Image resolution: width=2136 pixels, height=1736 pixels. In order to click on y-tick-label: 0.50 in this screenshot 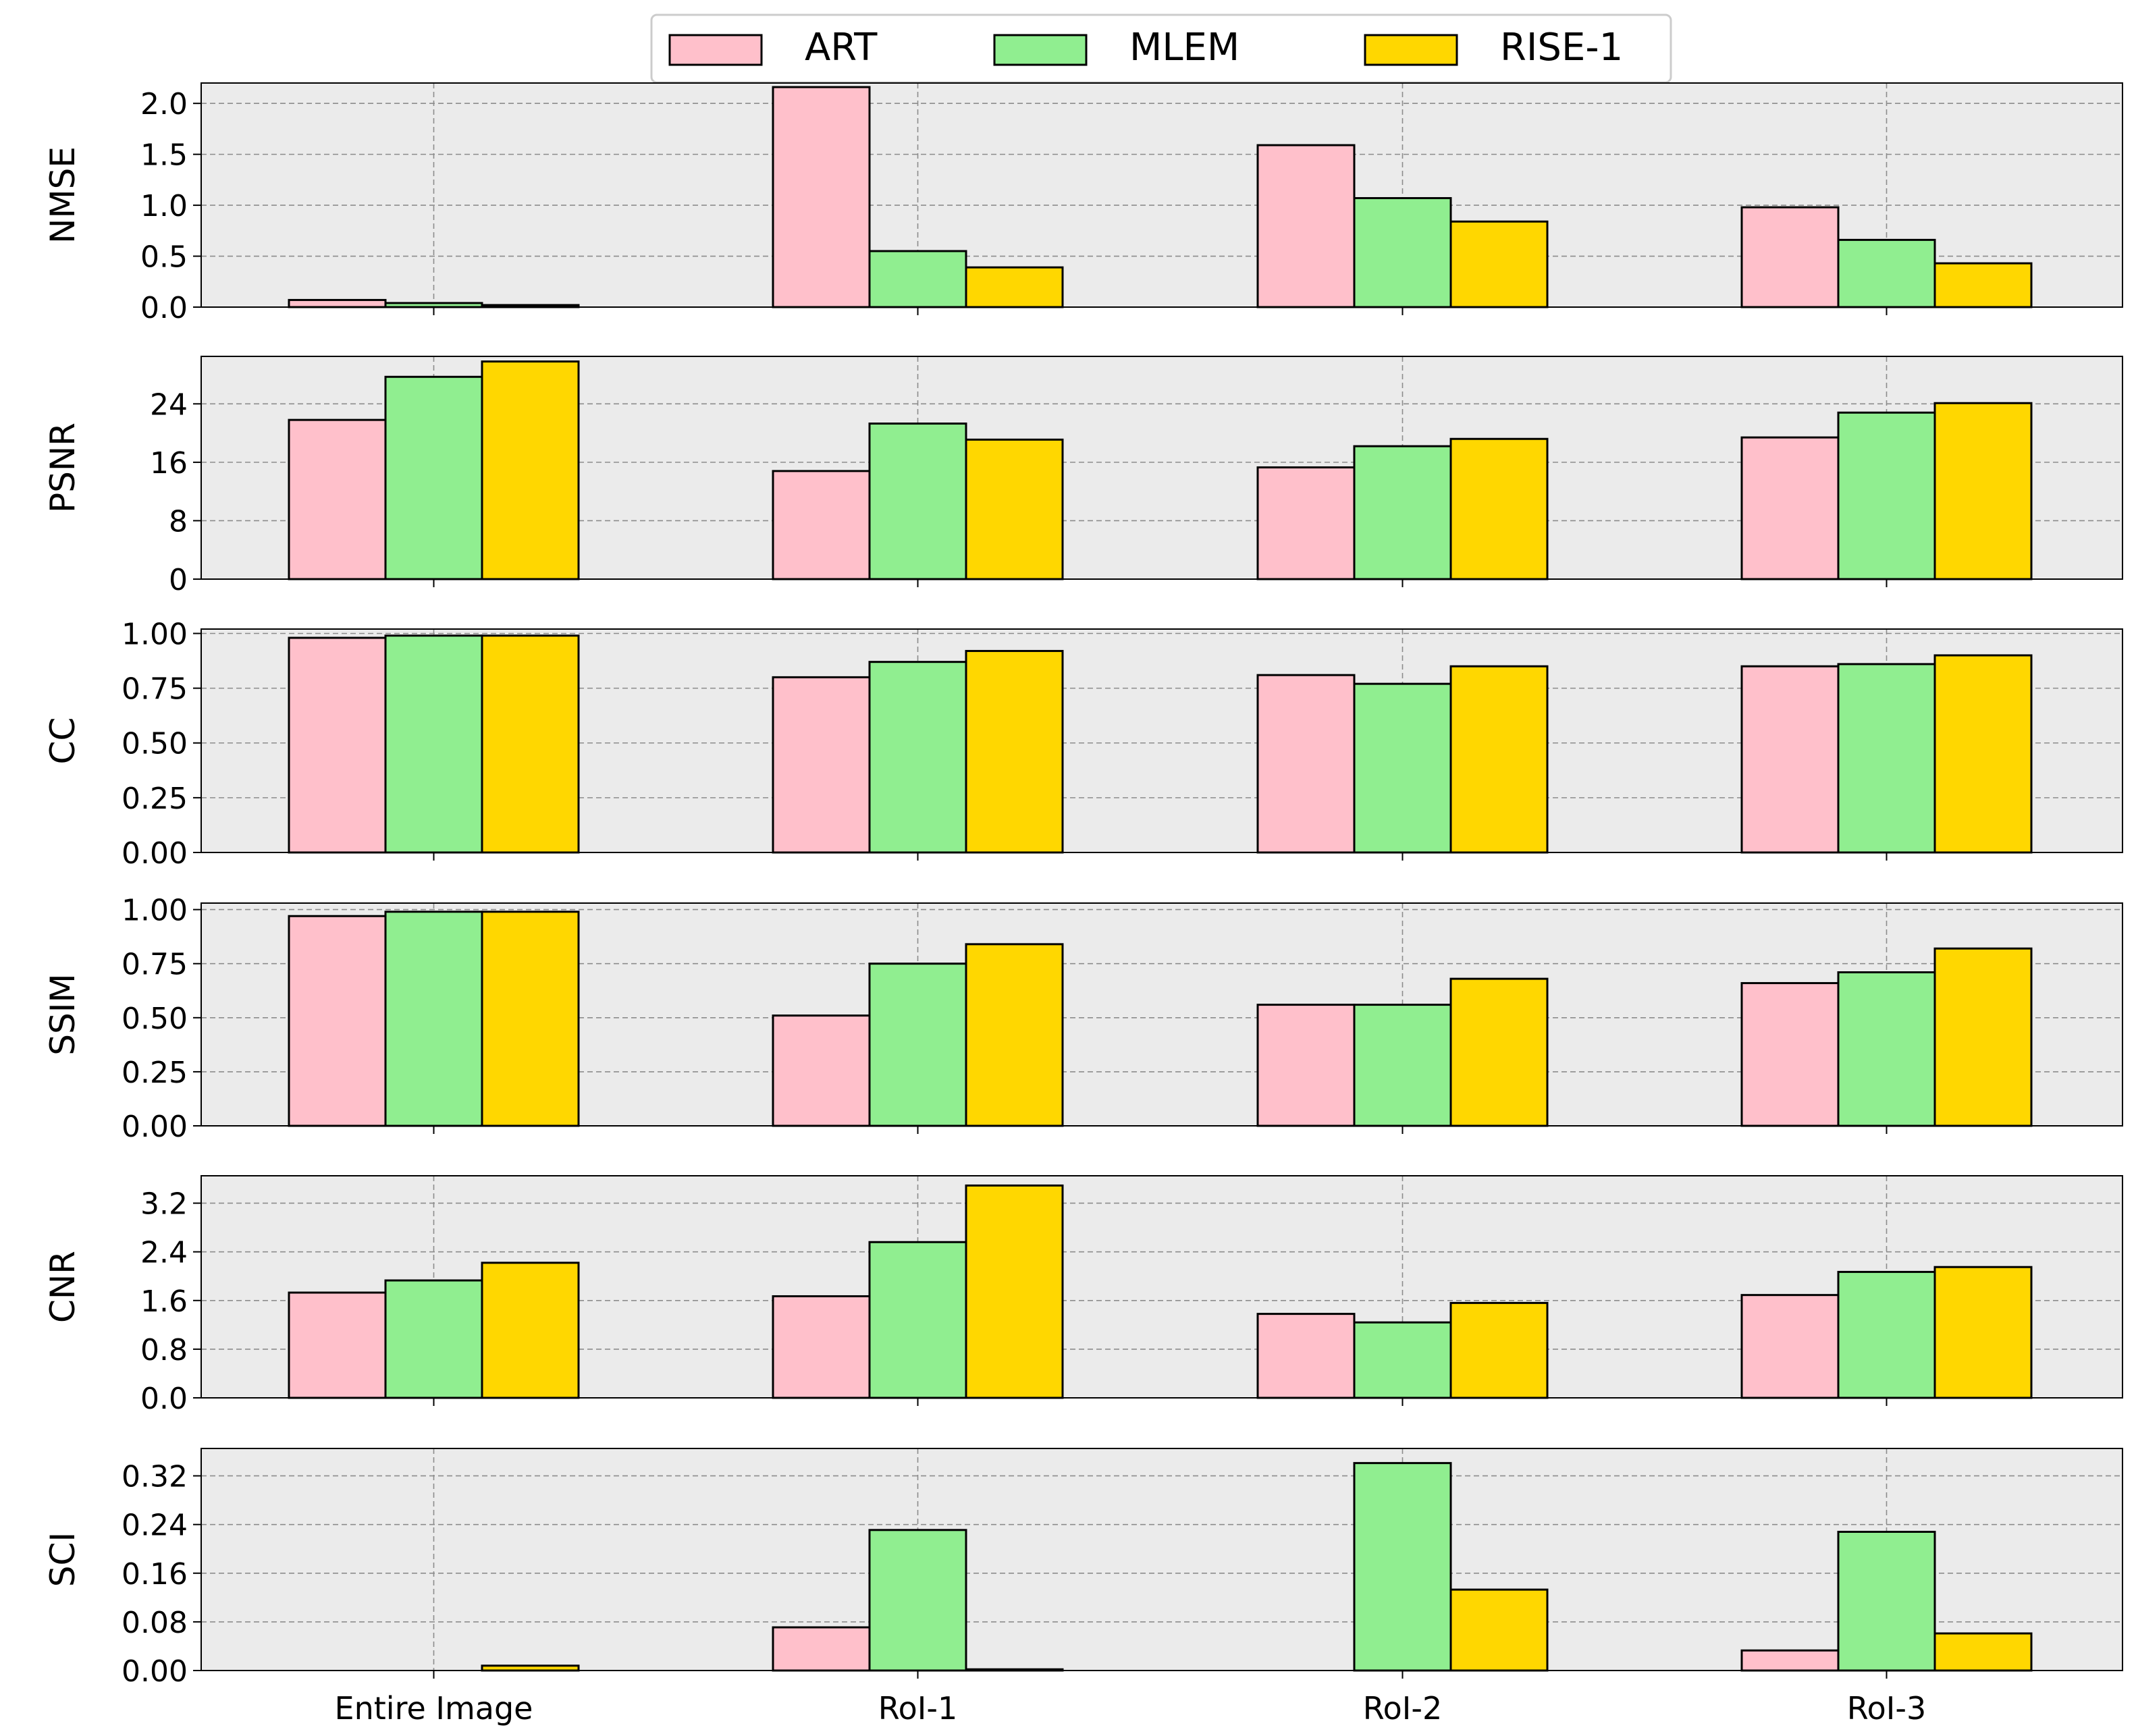, I will do `click(155, 744)`.